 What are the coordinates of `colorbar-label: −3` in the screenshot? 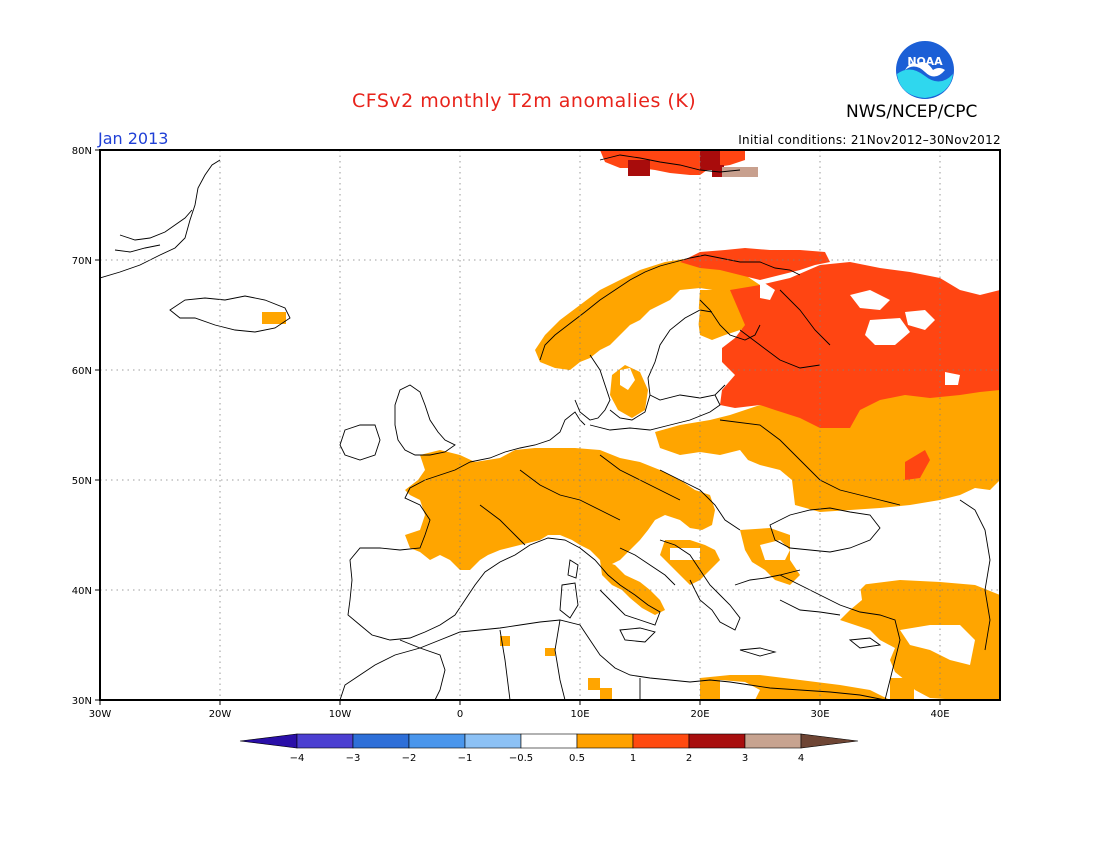 It's located at (353, 758).